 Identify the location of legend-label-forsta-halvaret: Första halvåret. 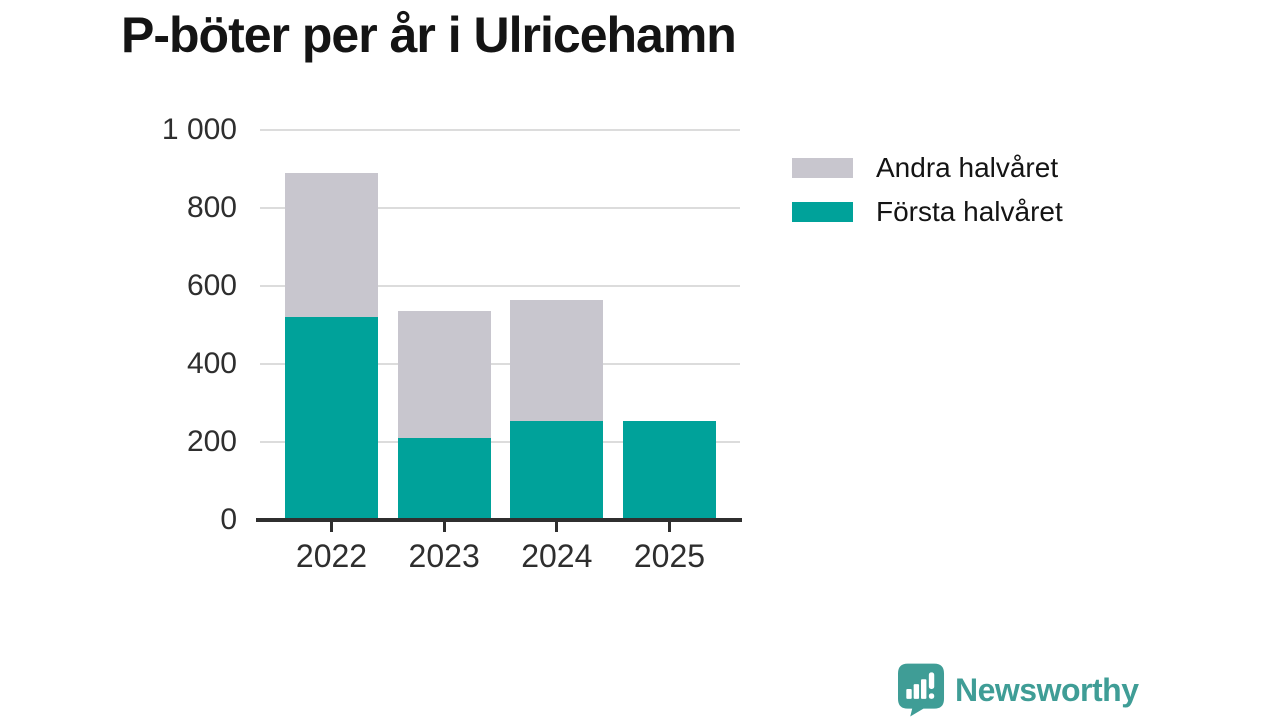
(969, 211).